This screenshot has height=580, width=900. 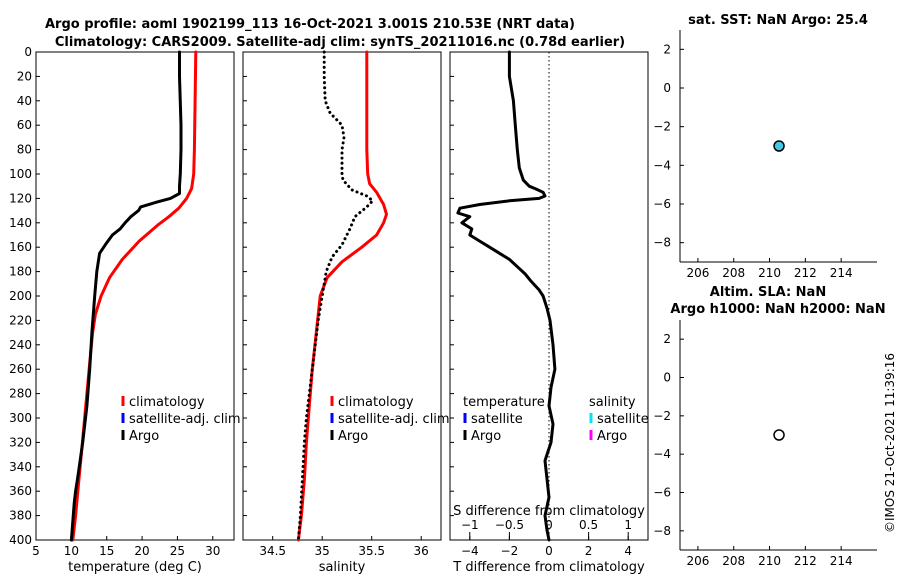 I want to click on sst_map-xtick-label: 208, so click(x=733, y=273).